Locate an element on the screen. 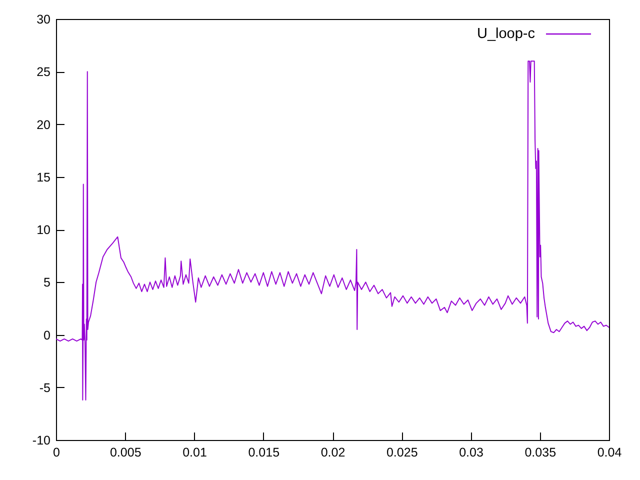 The width and height of the screenshot is (640, 480). x-tick-label: 0.04 is located at coordinates (609, 453).